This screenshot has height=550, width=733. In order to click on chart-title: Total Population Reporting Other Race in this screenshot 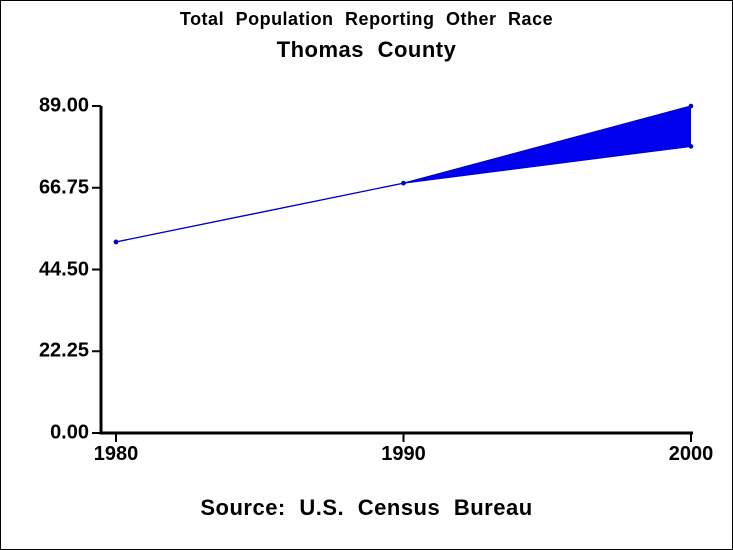, I will do `click(366, 19)`.